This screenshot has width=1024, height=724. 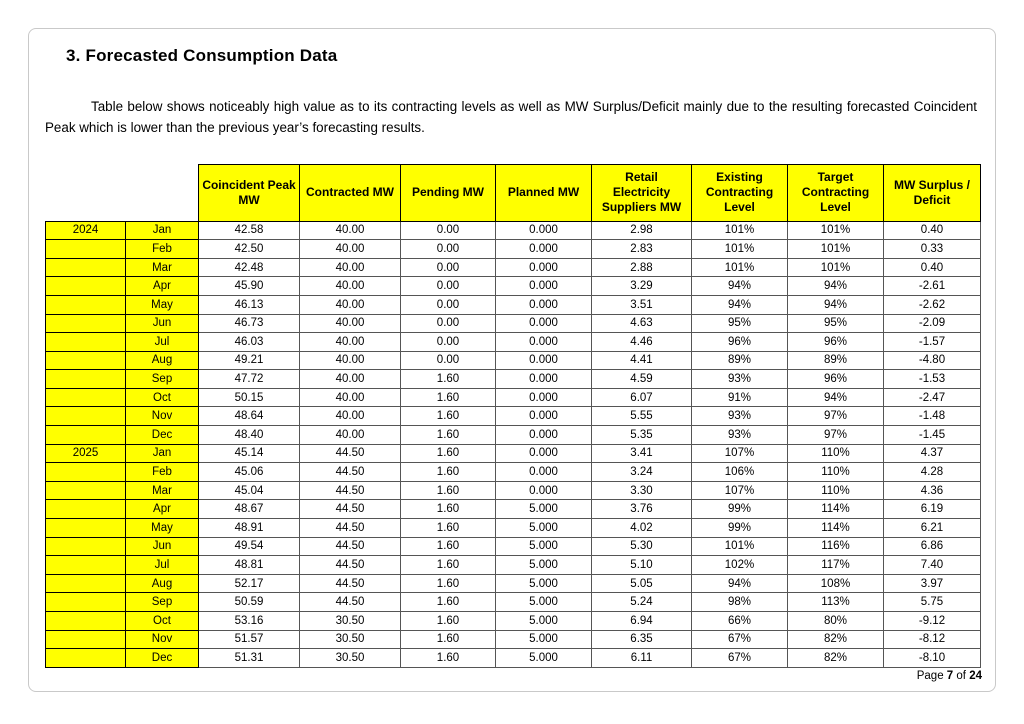 I want to click on value-cell: 6.21, so click(x=932, y=528).